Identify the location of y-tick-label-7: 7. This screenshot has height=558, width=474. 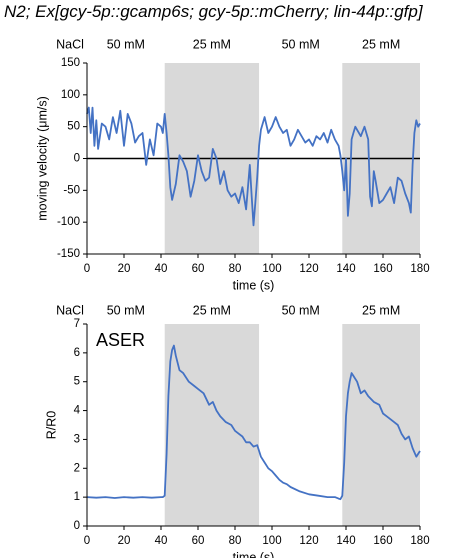
(77, 324).